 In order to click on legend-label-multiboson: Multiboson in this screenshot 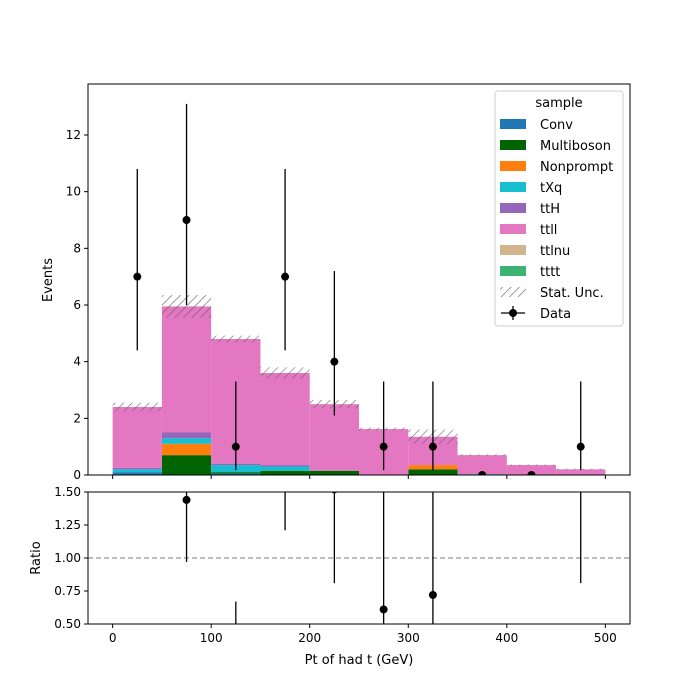, I will do `click(575, 146)`.